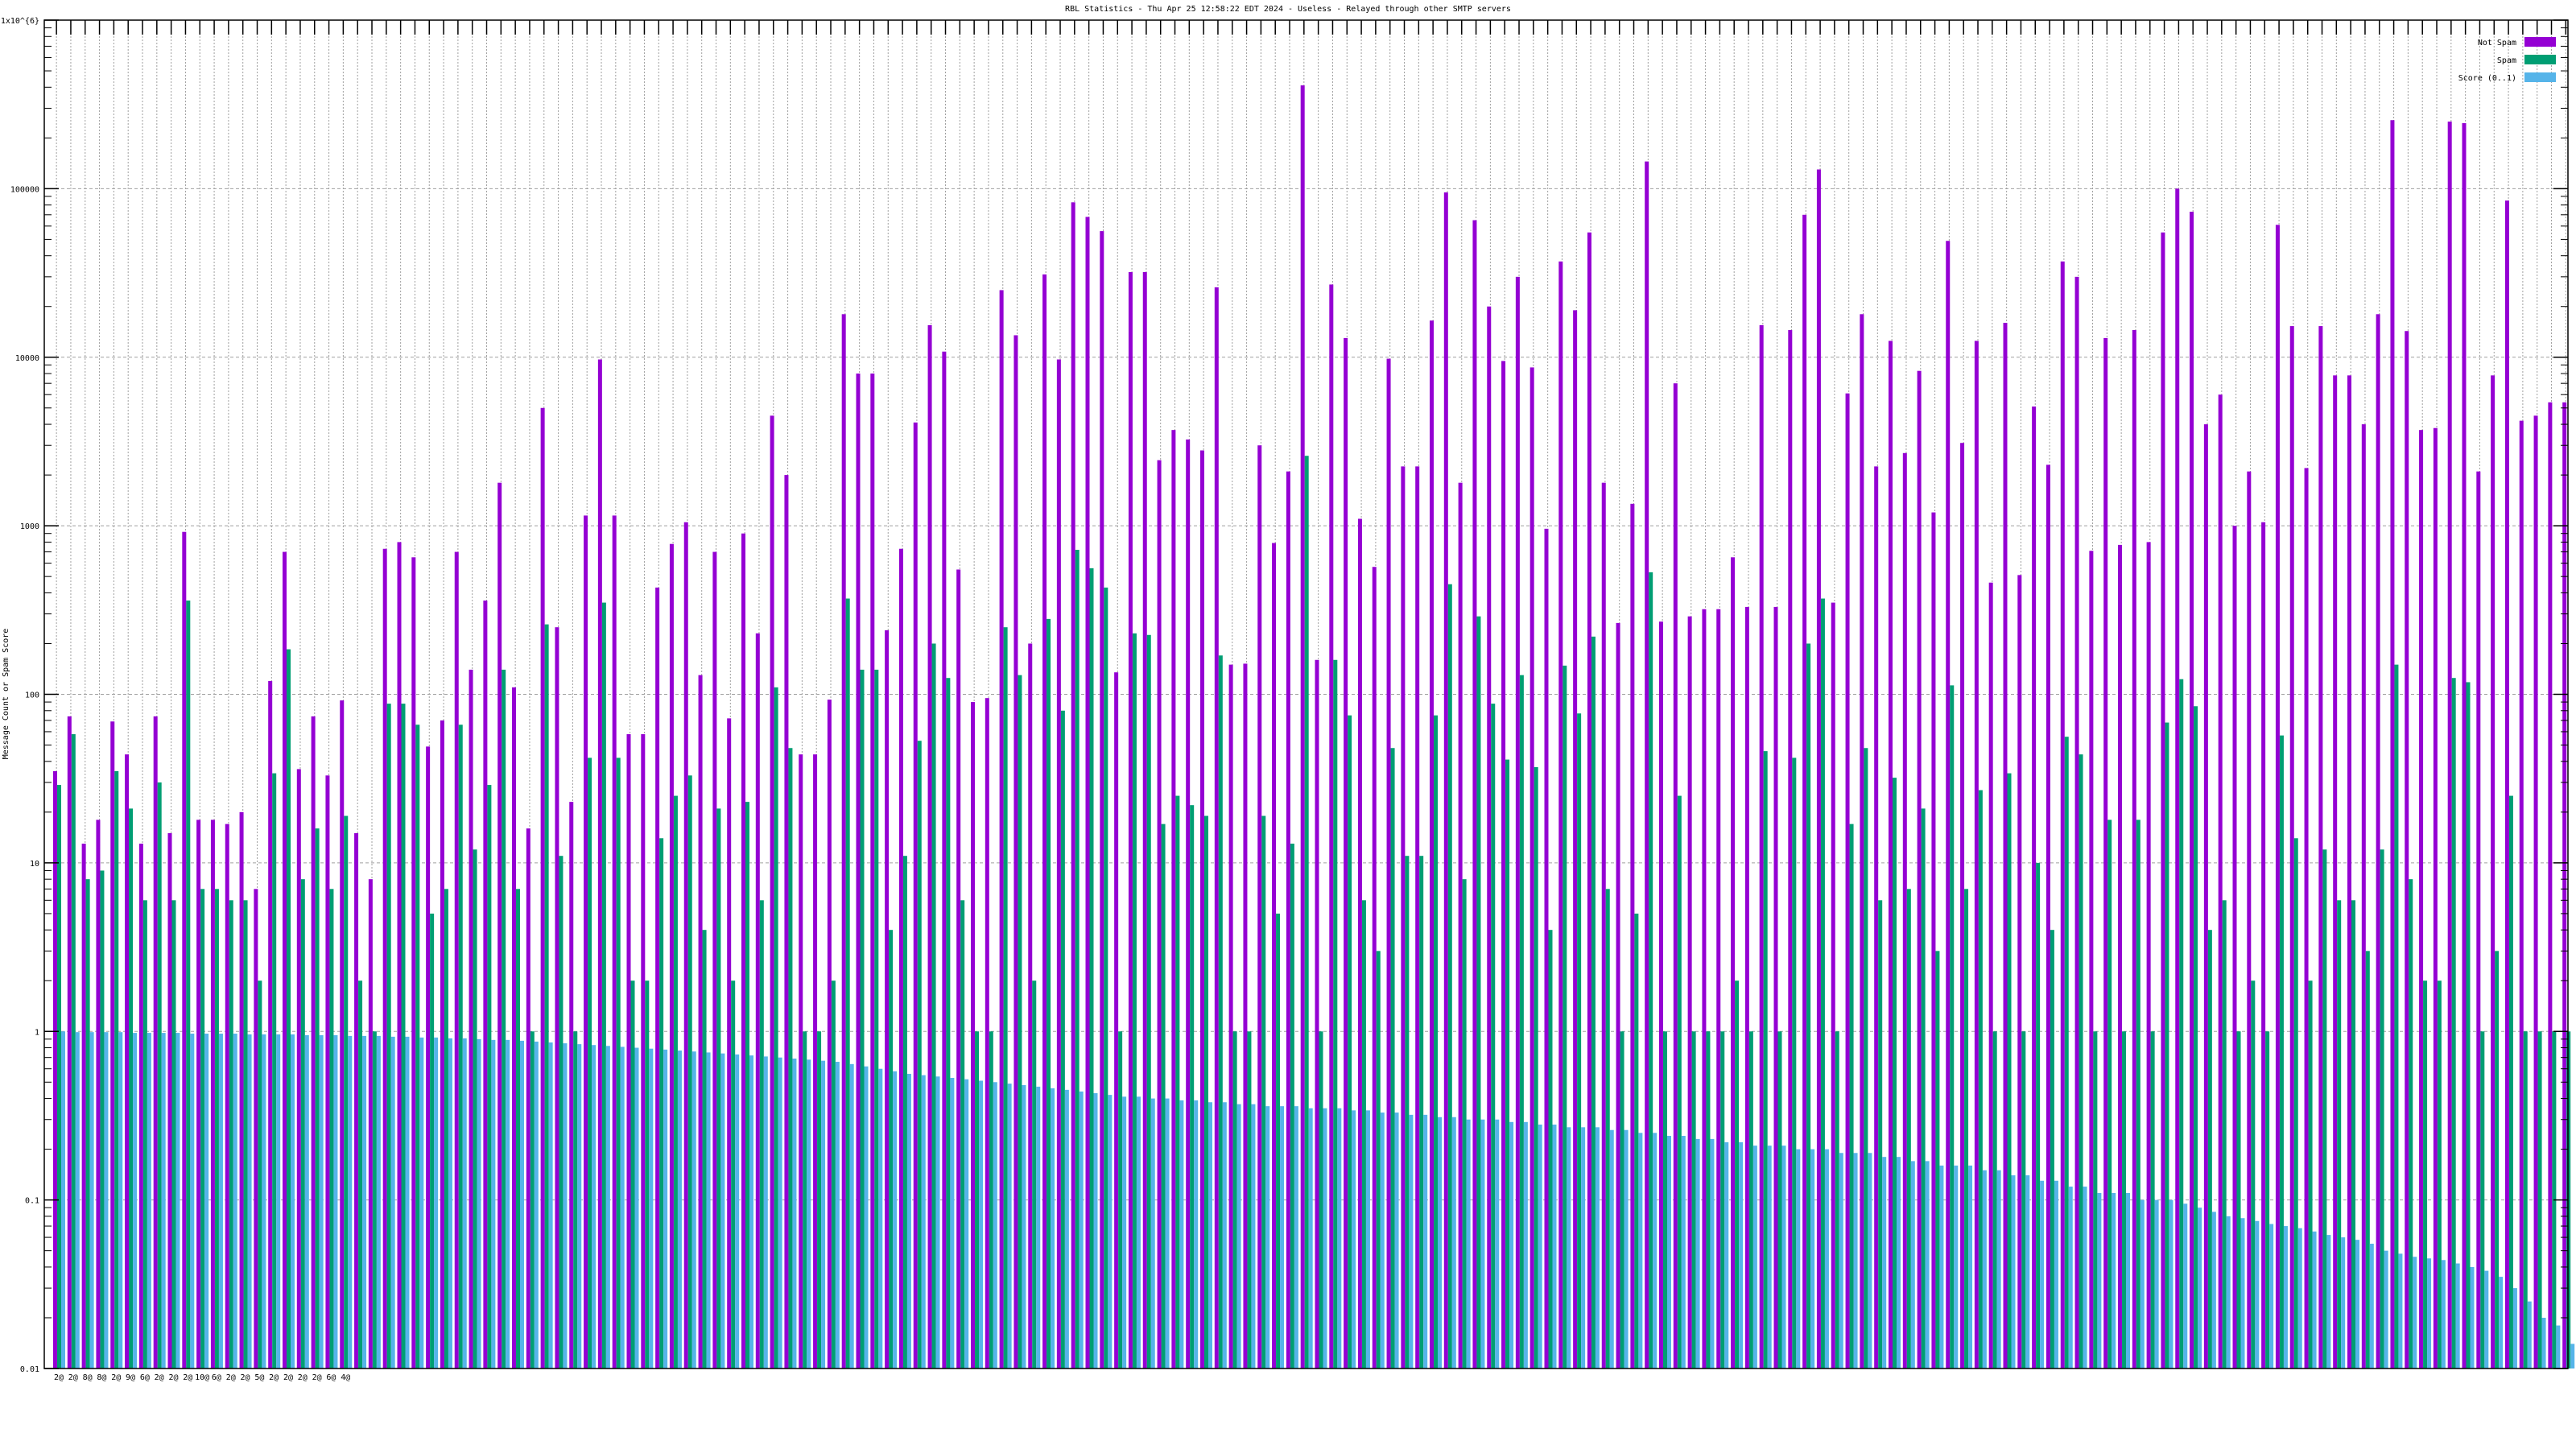 Image resolution: width=2576 pixels, height=1449 pixels. I want to click on y-tick-label: 10, so click(34, 864).